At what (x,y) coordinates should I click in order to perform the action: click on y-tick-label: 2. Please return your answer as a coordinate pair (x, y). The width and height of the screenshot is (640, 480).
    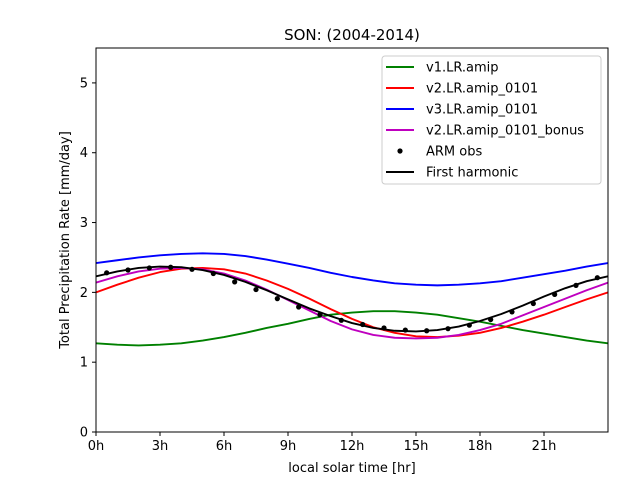
    Looking at the image, I should click on (84, 293).